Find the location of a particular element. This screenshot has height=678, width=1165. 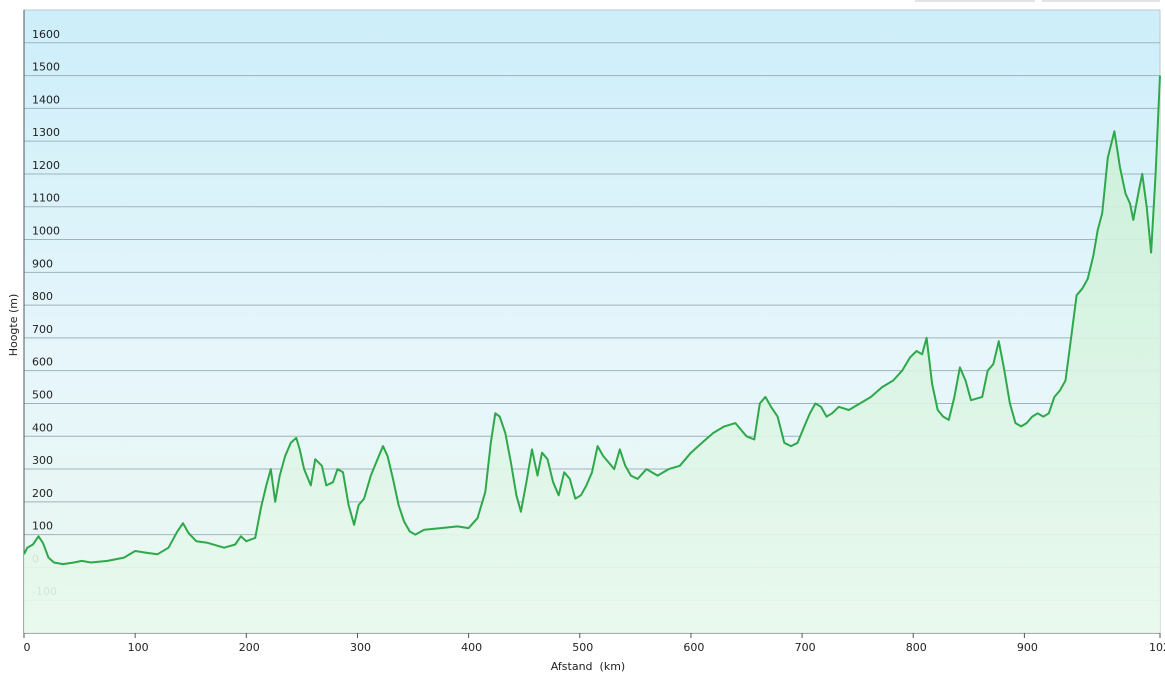

x-tick-label: 0 is located at coordinates (27, 647).